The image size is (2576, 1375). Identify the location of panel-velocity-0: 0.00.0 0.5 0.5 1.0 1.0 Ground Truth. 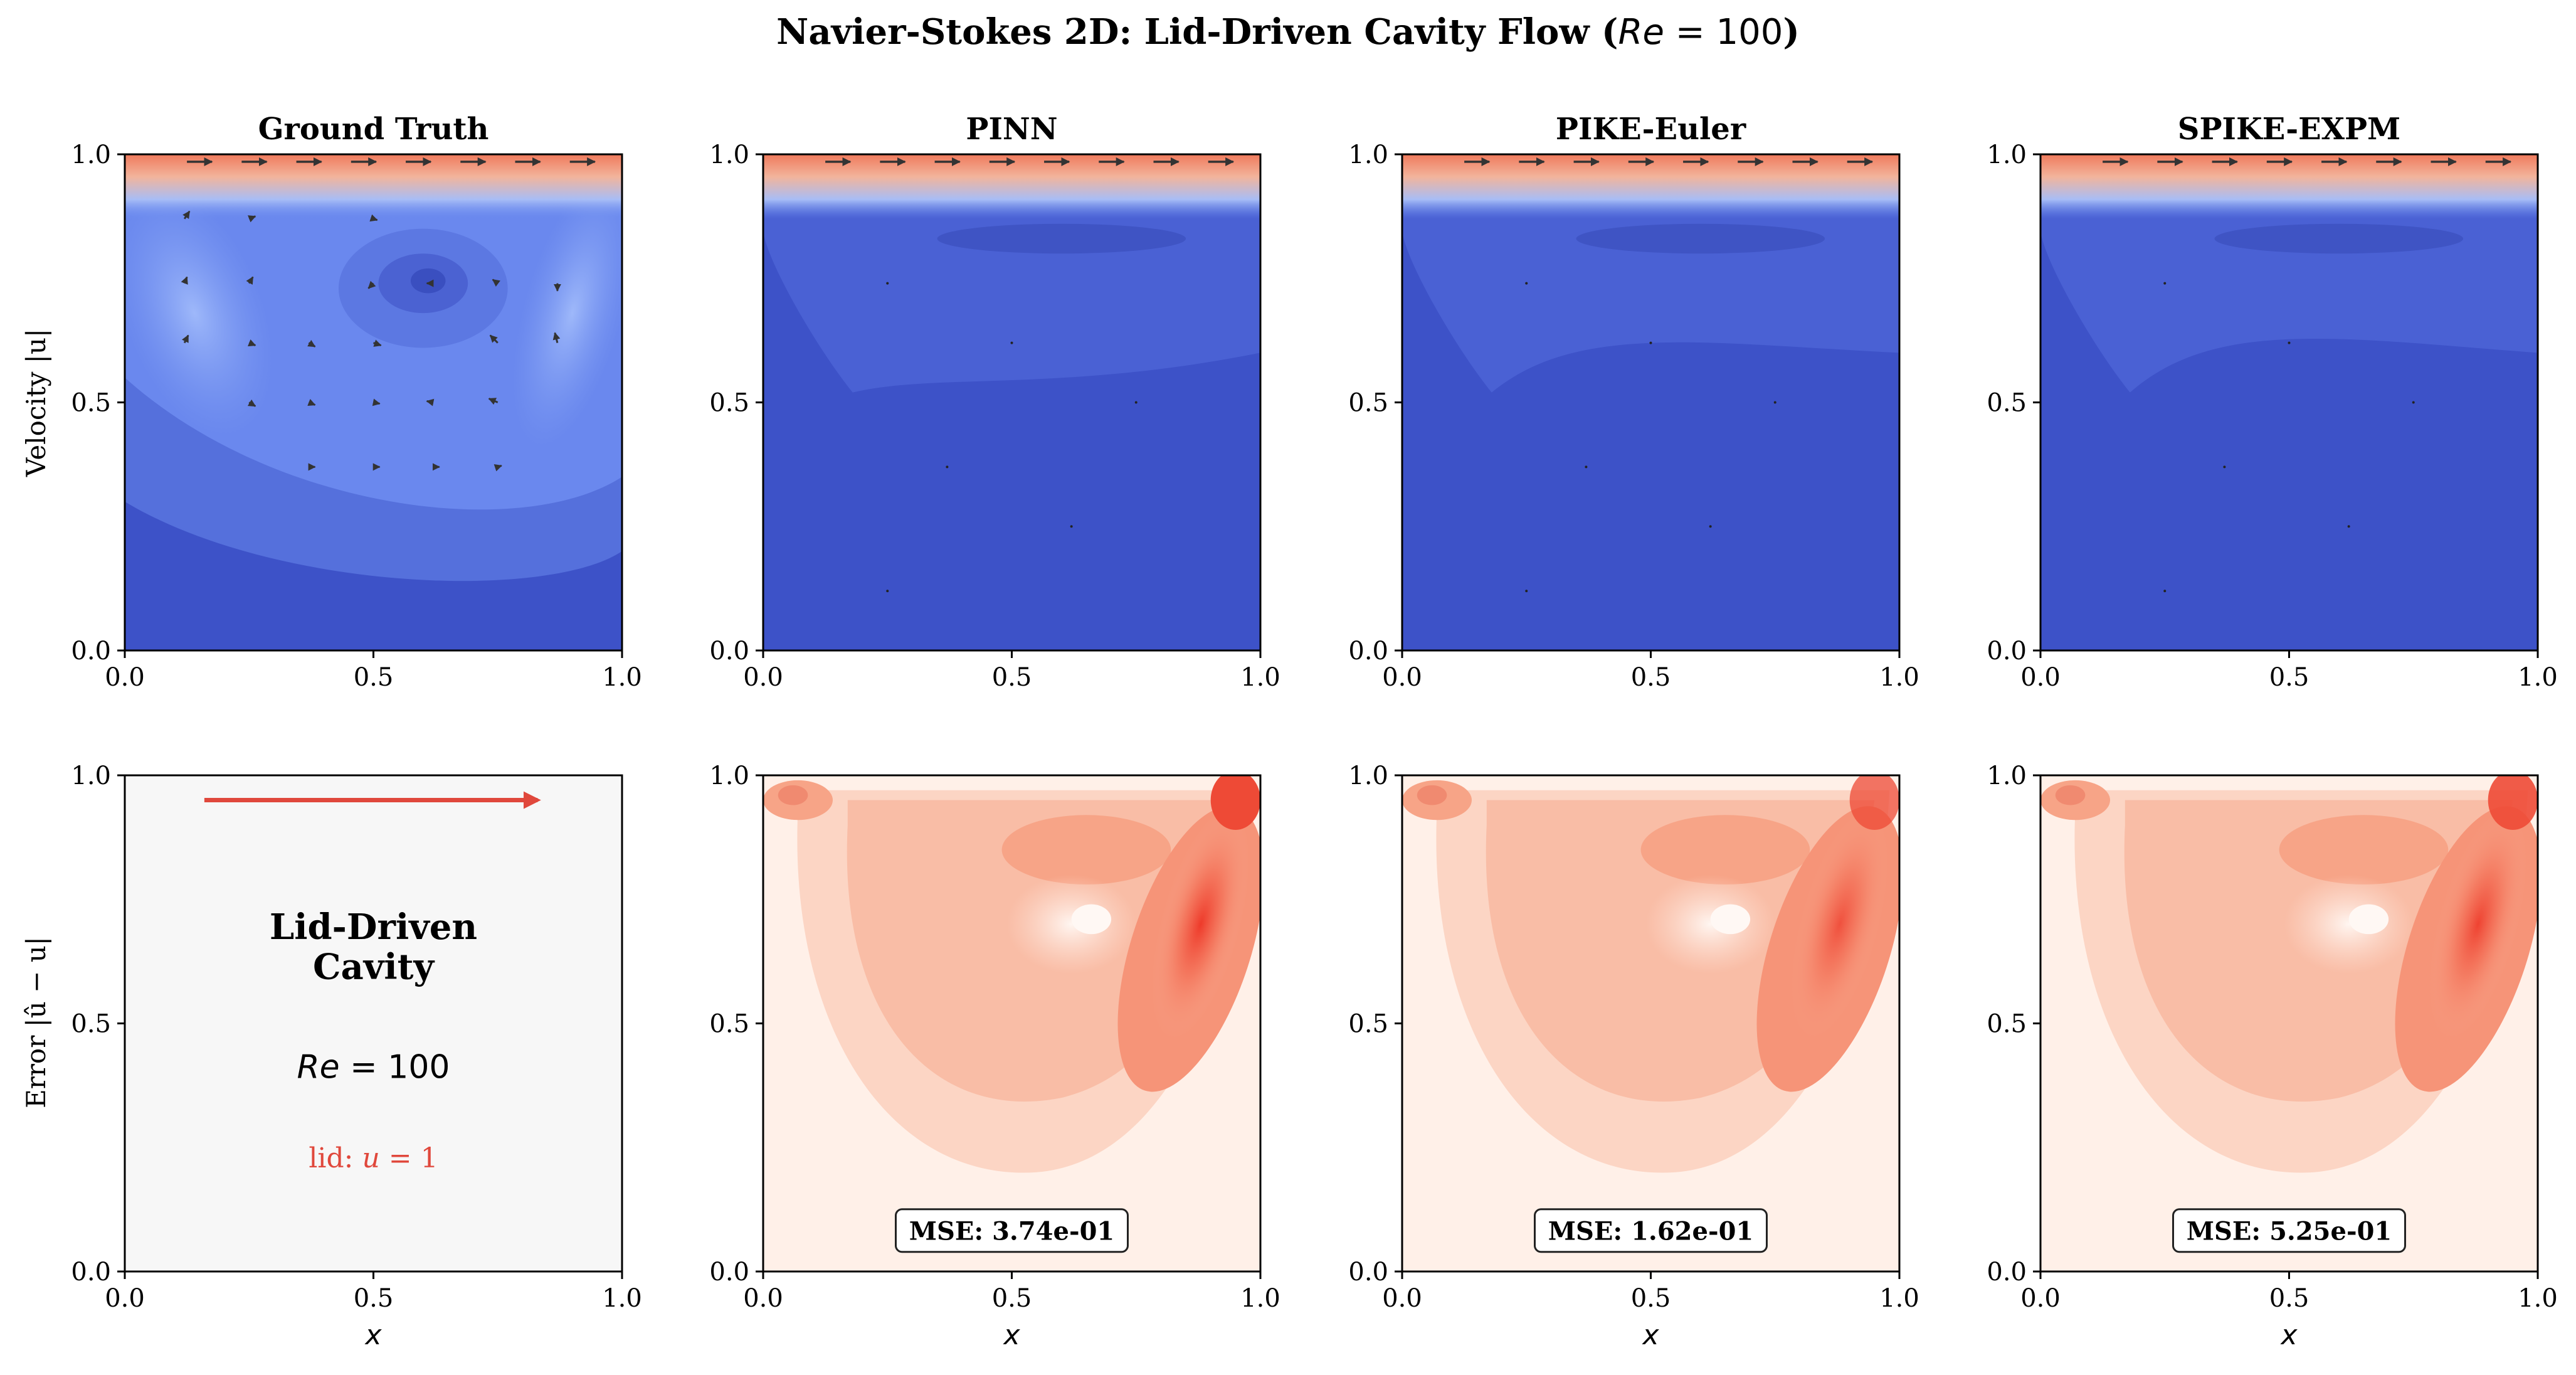
(356, 402).